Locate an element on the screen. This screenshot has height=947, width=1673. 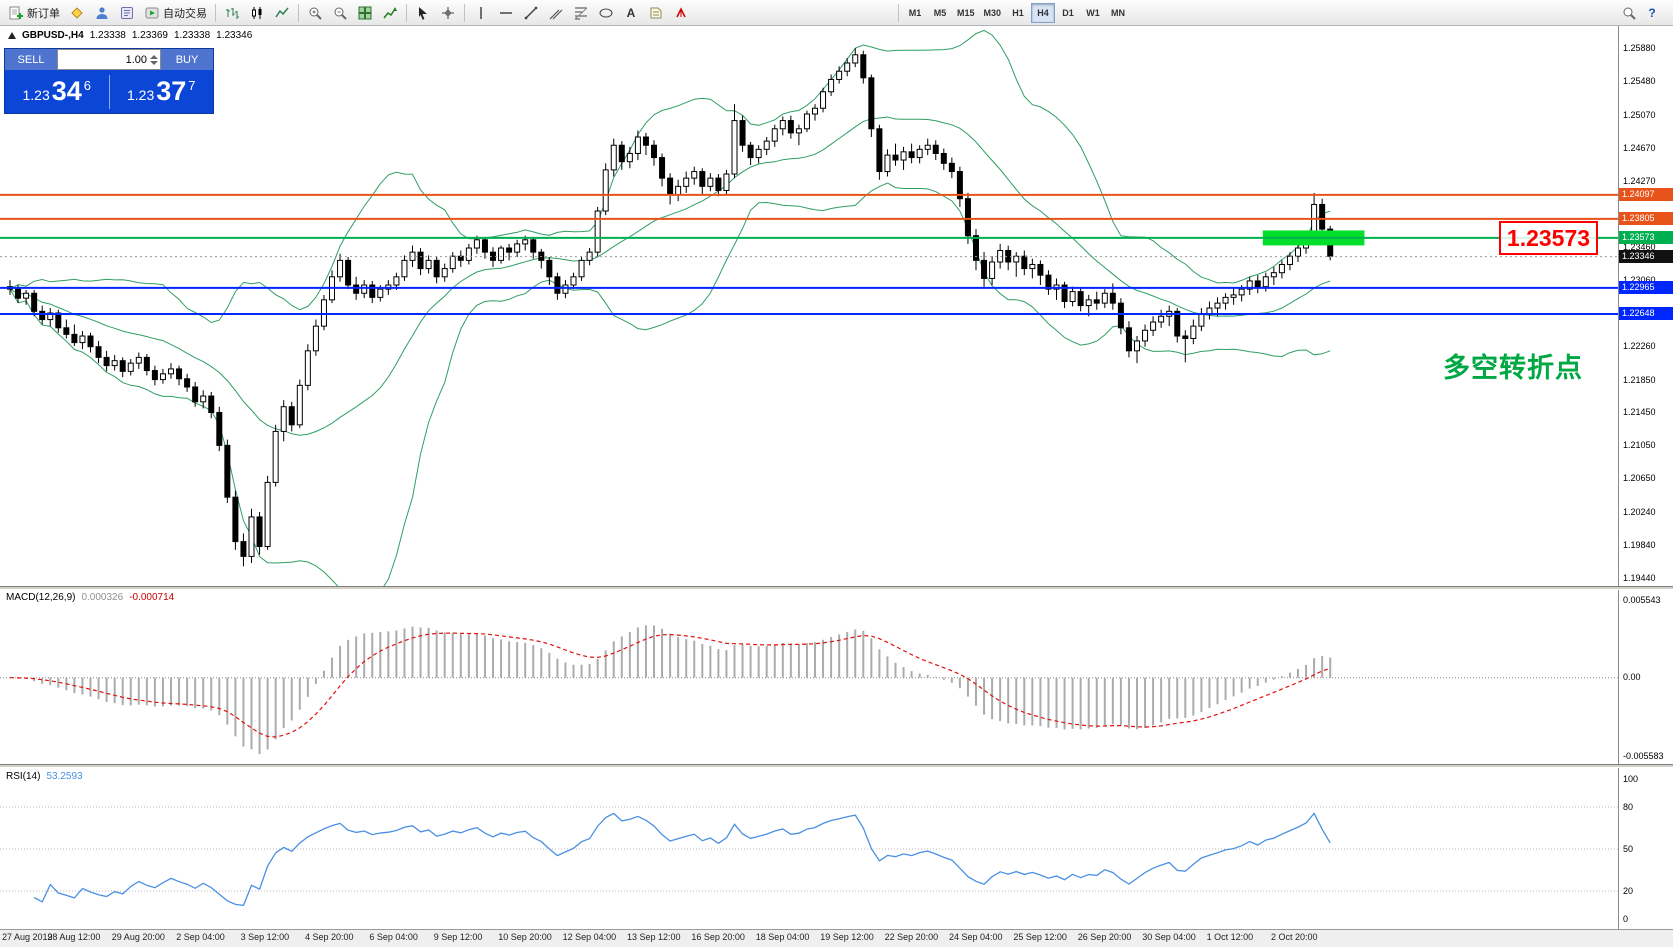
price-axis-tick: 1.20650 is located at coordinates (1639, 478).